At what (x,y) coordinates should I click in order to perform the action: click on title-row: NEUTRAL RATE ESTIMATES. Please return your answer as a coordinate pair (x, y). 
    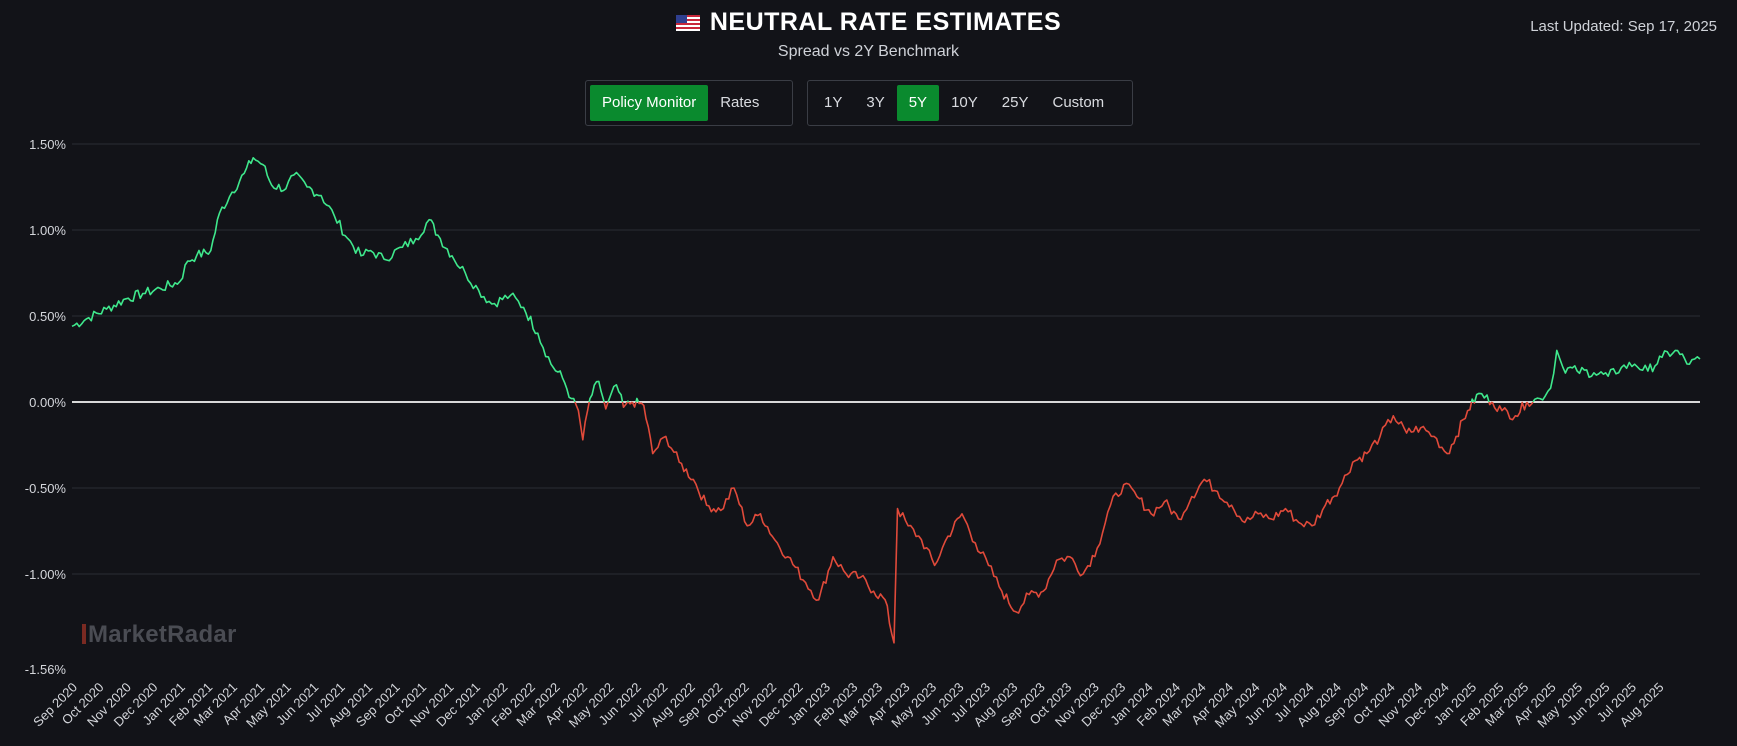
    Looking at the image, I should click on (868, 22).